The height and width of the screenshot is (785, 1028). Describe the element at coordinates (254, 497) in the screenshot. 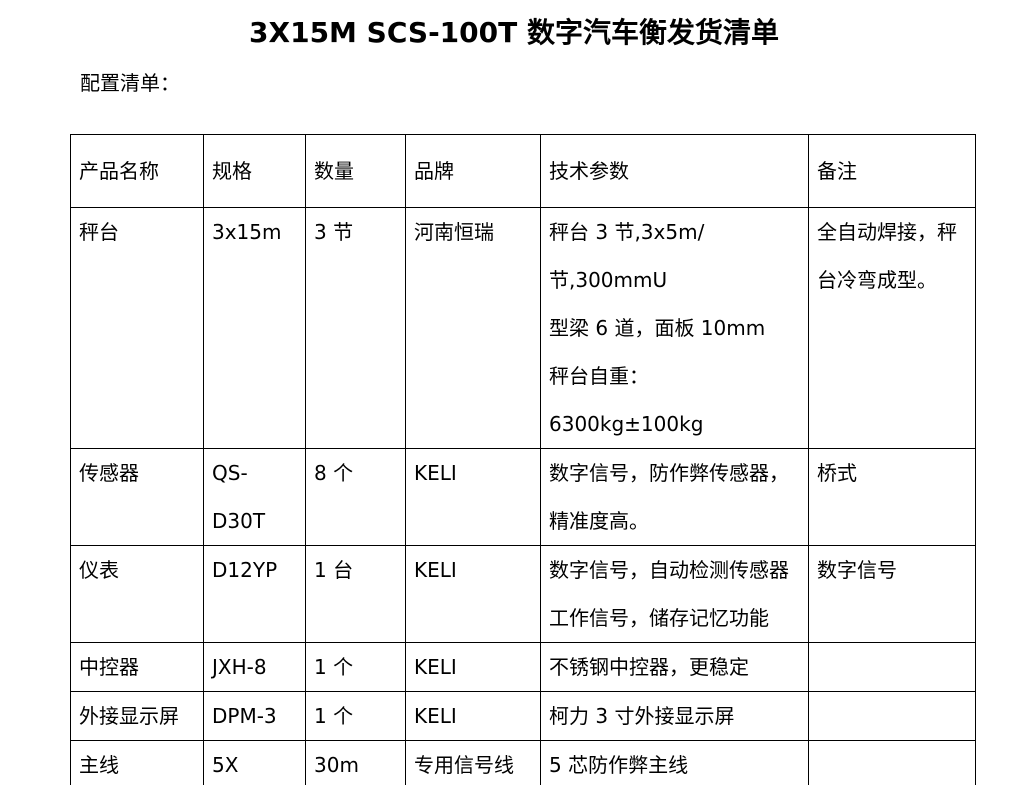

I see `cell-spec: QS-D30T` at that location.